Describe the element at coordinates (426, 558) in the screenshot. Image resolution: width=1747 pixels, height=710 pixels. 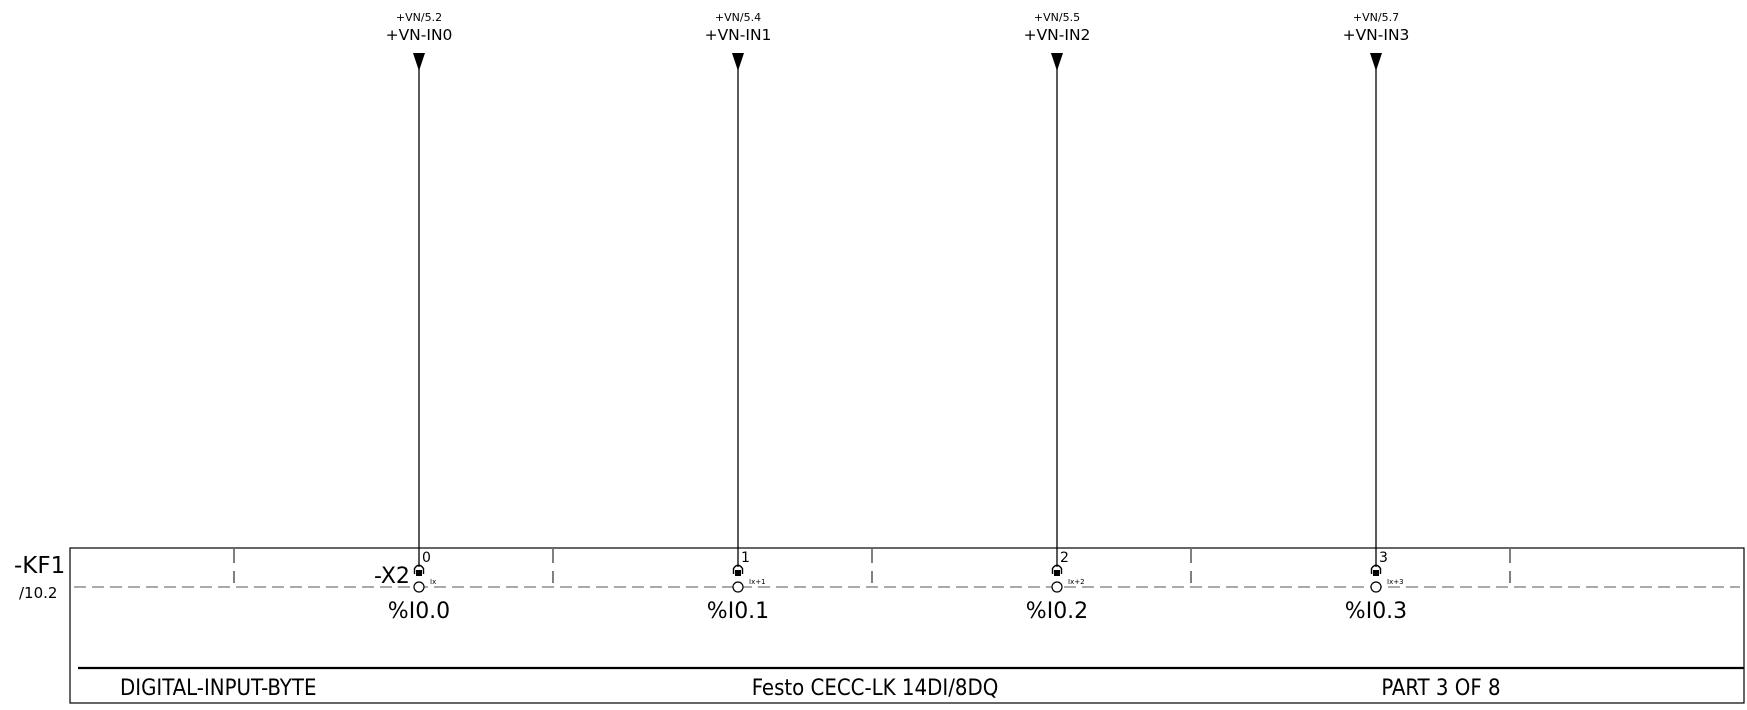
I see `pin-number: 0` at that location.